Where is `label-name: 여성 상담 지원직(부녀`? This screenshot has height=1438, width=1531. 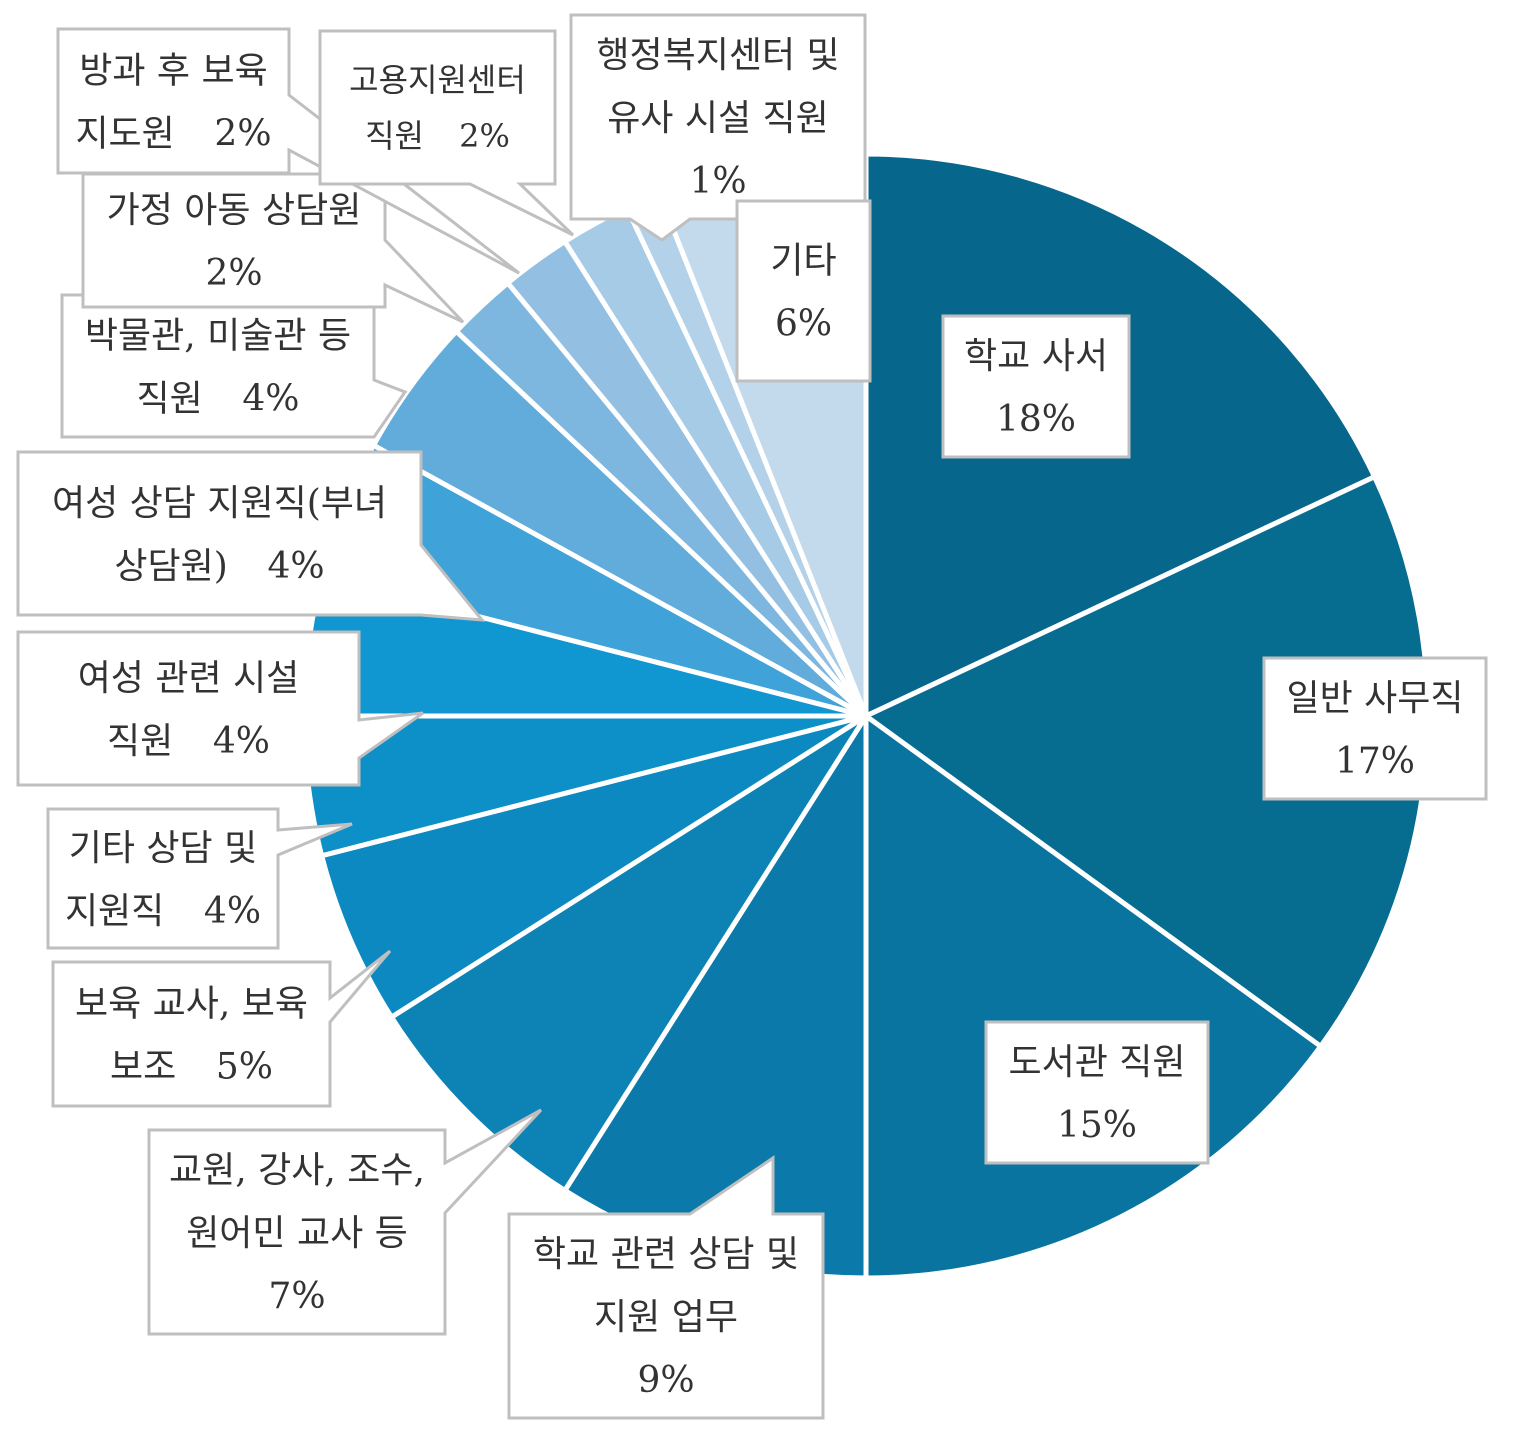 label-name: 여성 상담 지원직(부녀 is located at coordinates (219, 503).